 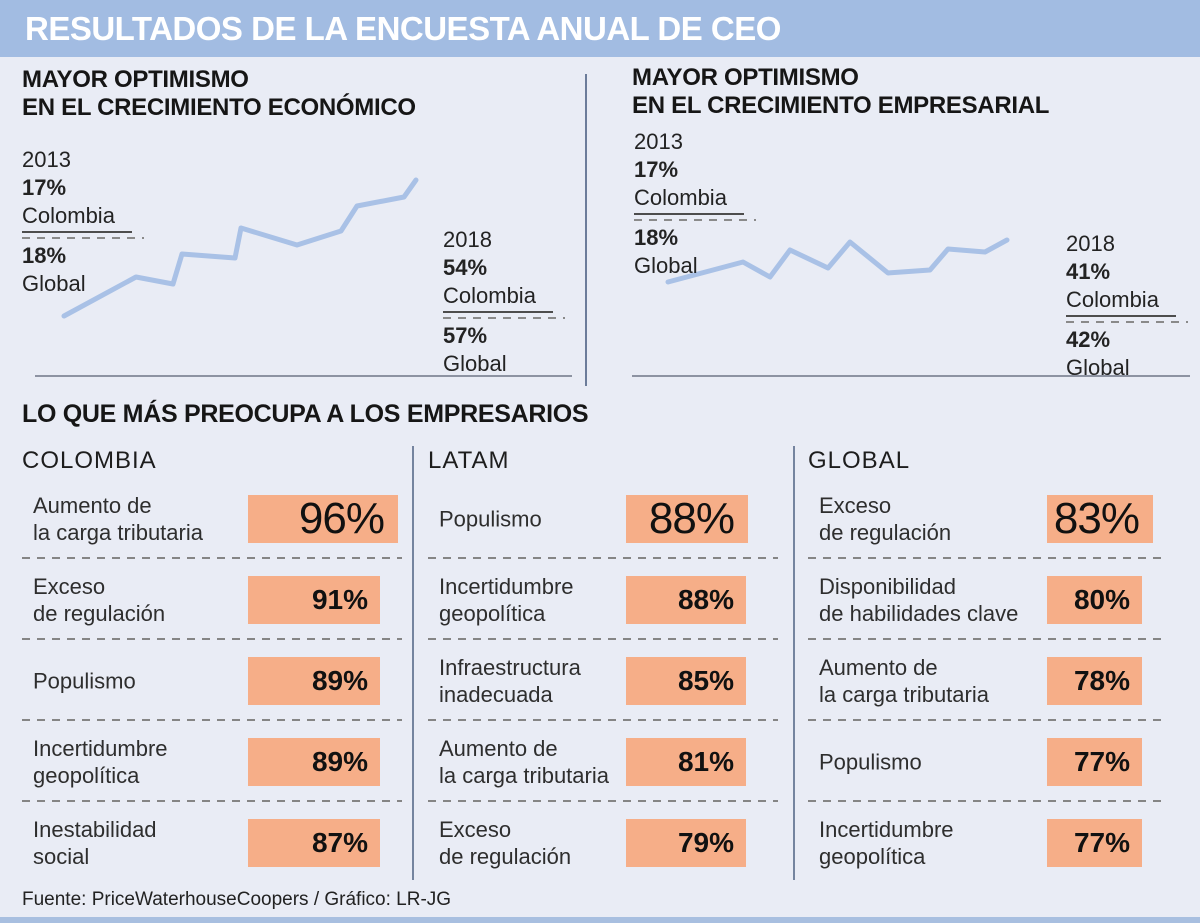 I want to click on concern-row: Exceso de regulación 83%, so click(x=984, y=518).